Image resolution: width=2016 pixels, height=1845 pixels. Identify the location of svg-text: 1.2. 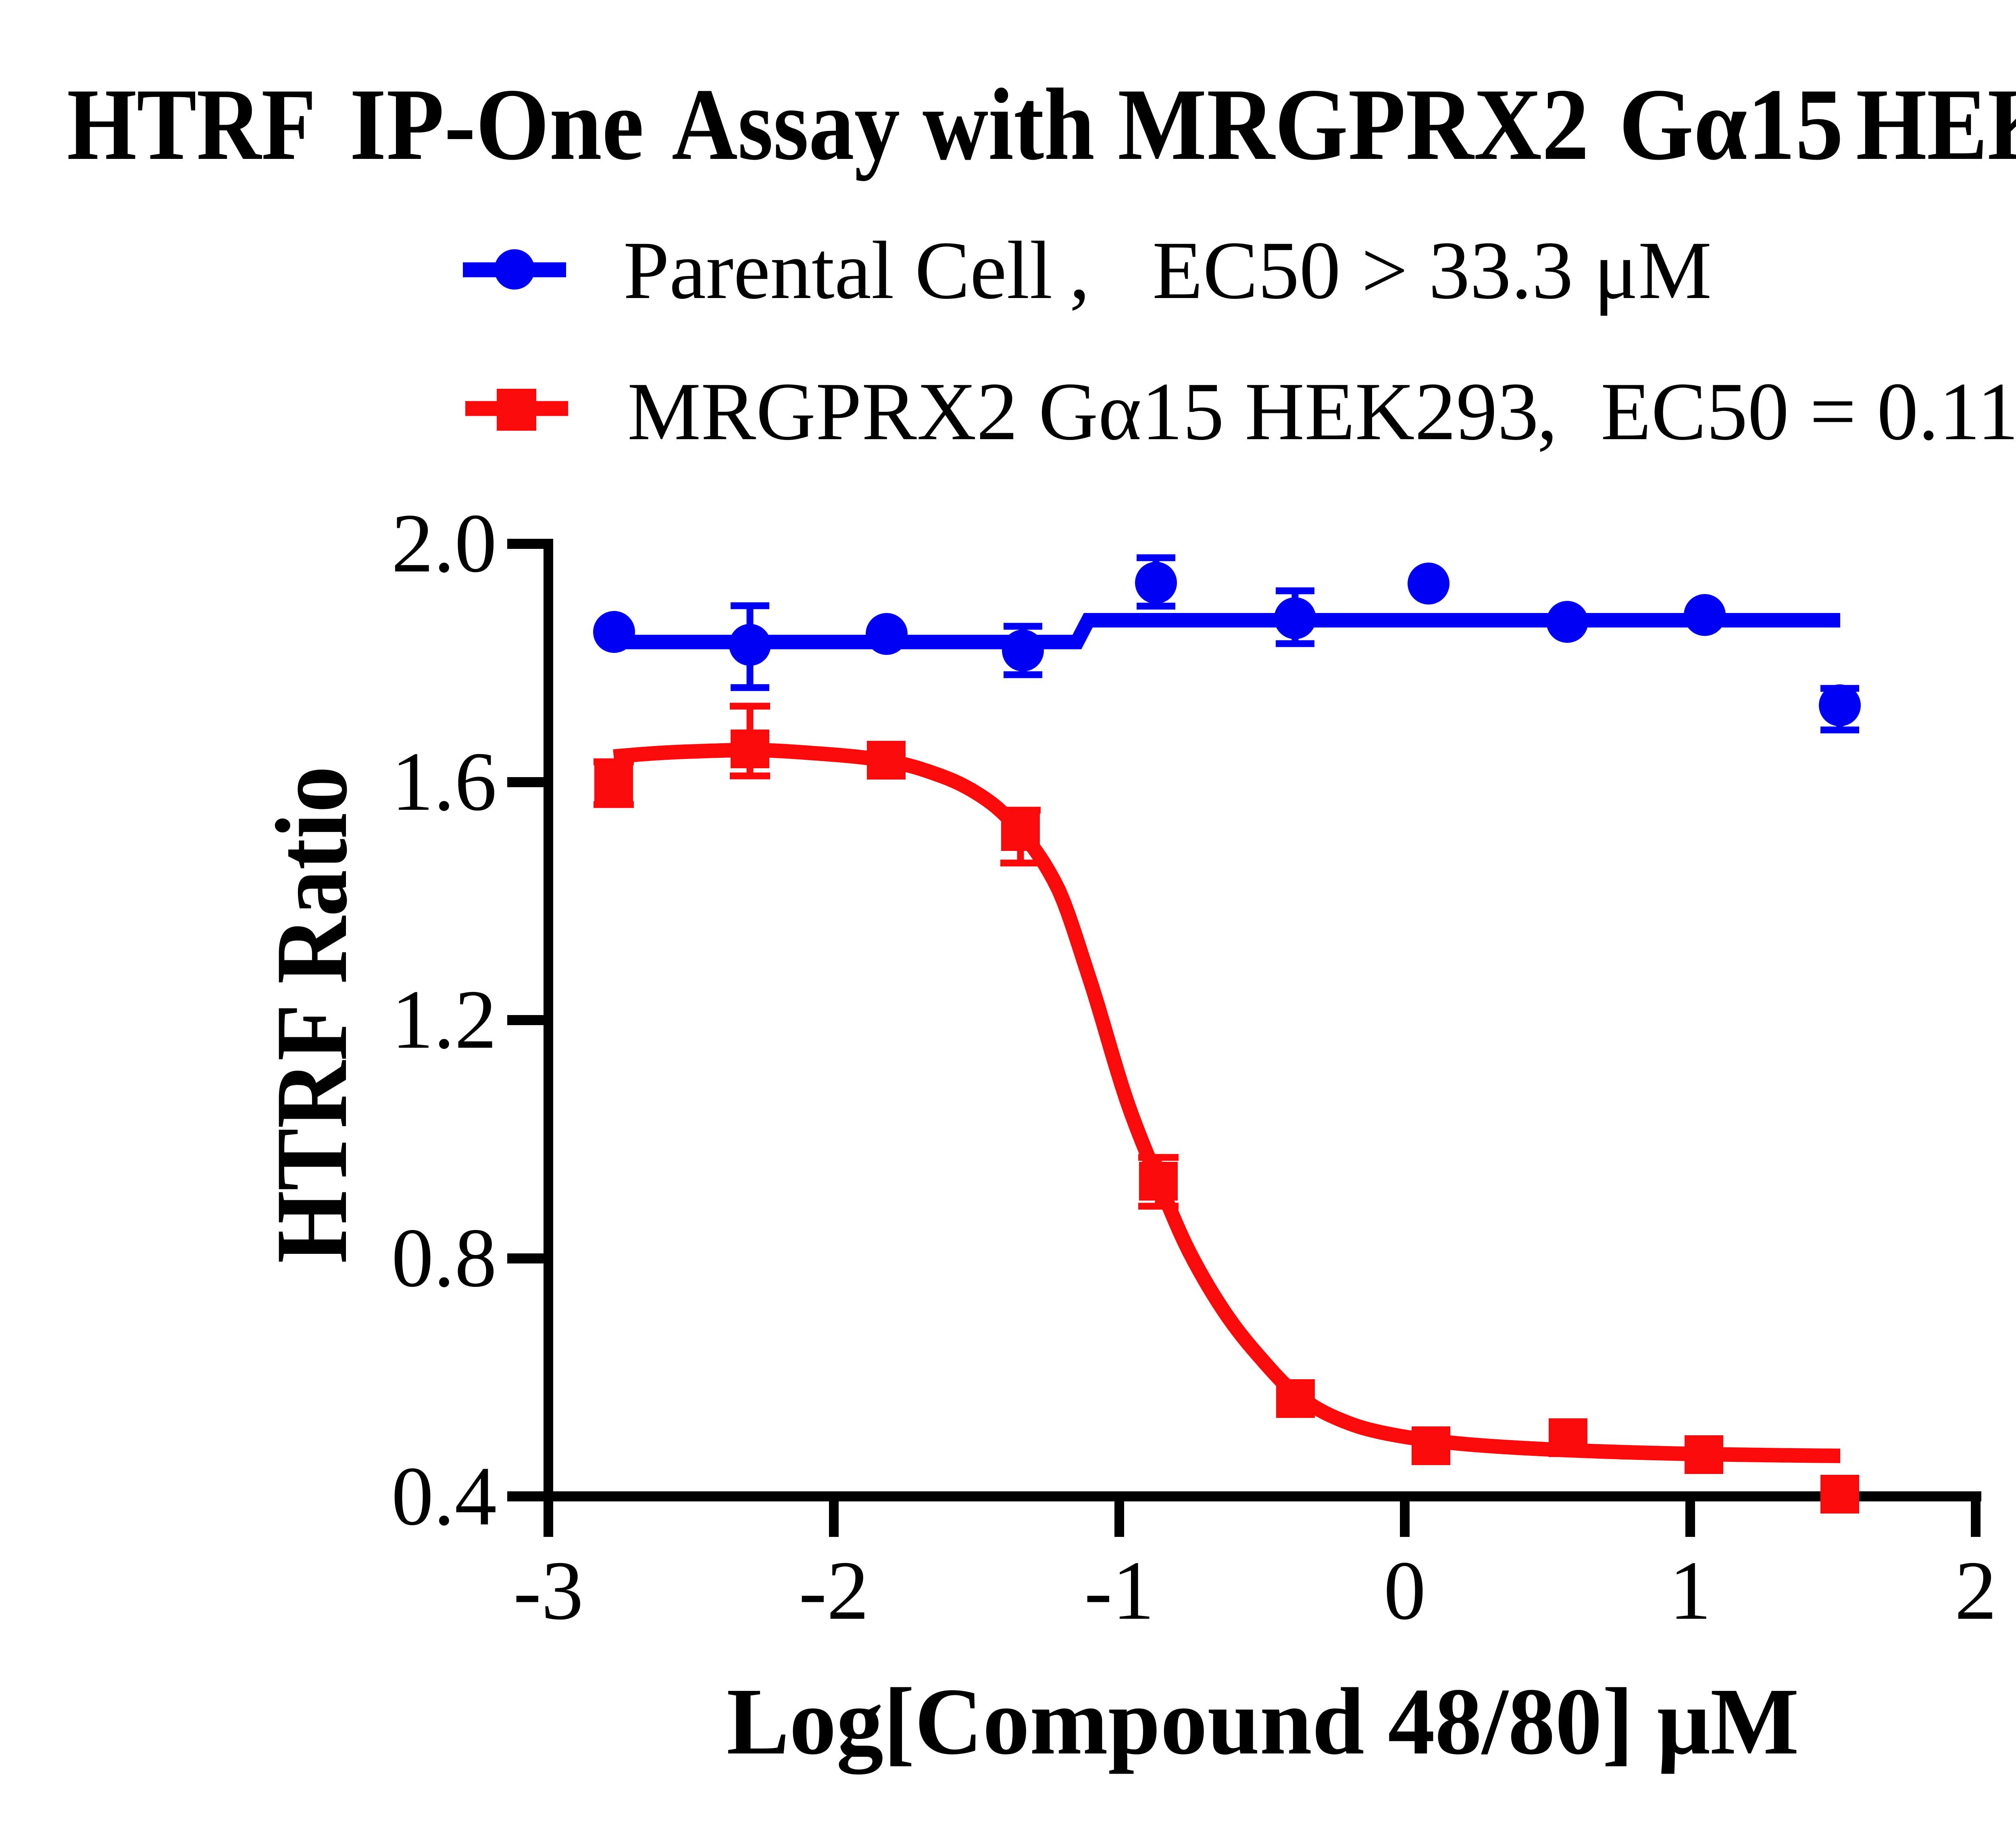
(445, 1019).